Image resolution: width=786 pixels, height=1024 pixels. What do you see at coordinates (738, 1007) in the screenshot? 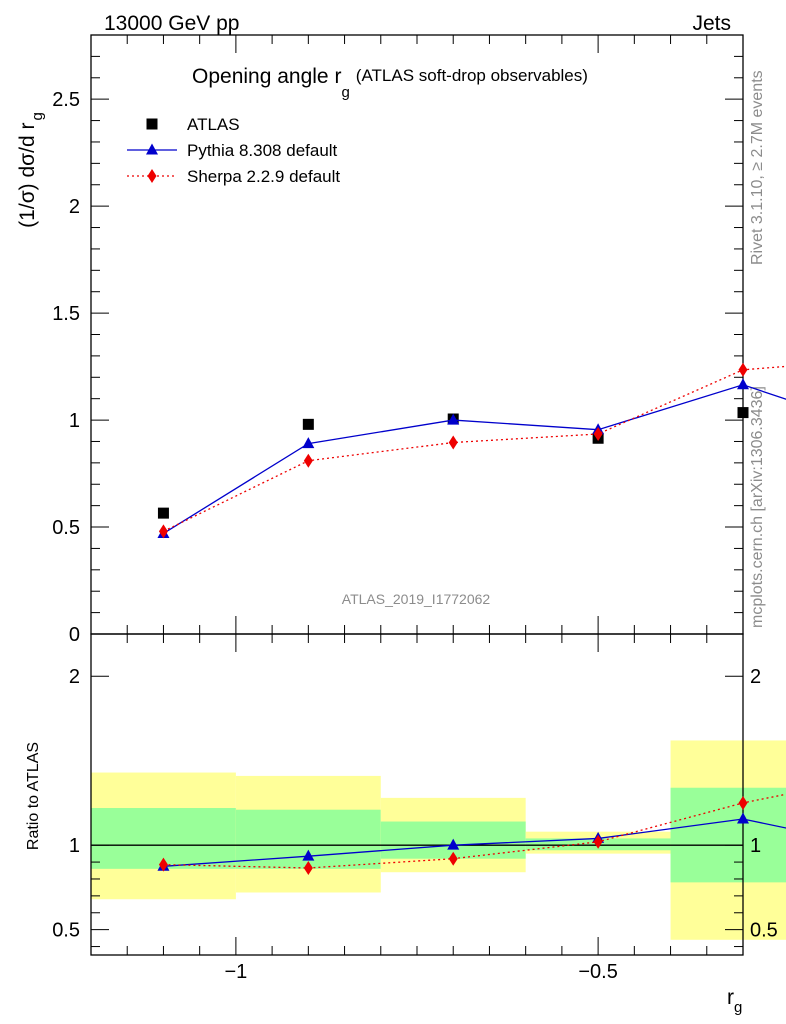
I see `xlabel-sub: g` at bounding box center [738, 1007].